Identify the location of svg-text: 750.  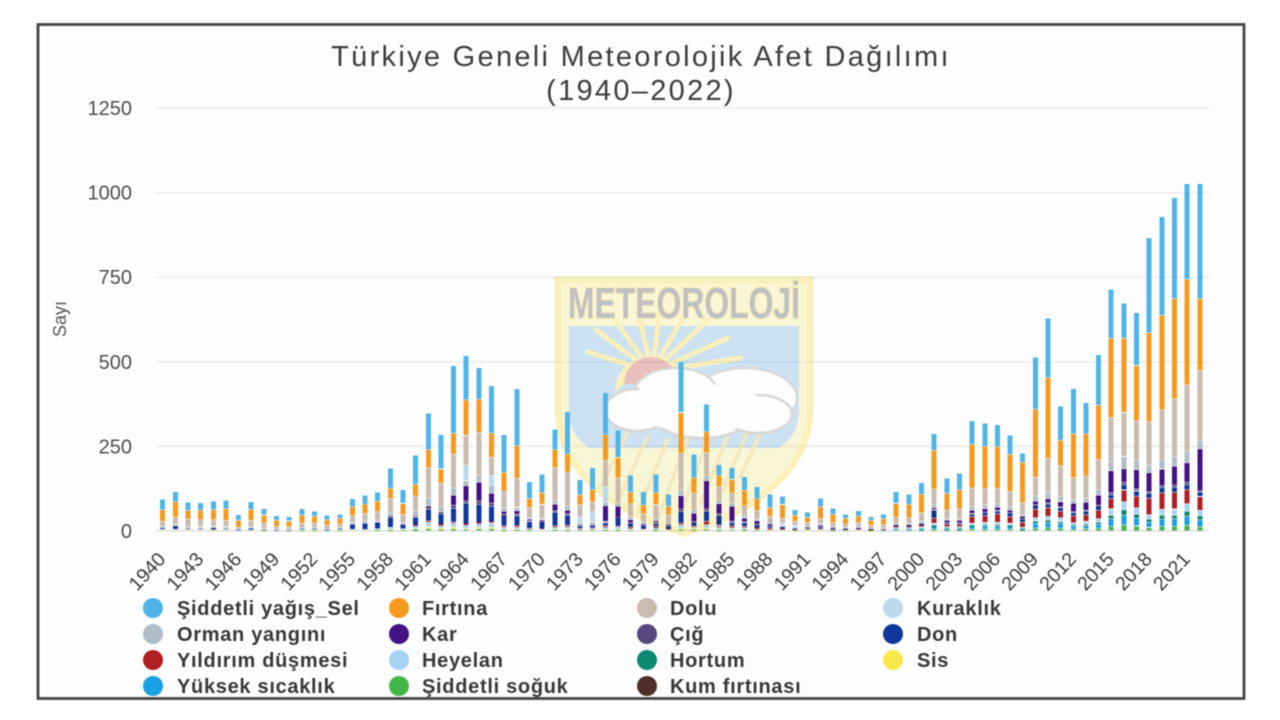
(115, 278).